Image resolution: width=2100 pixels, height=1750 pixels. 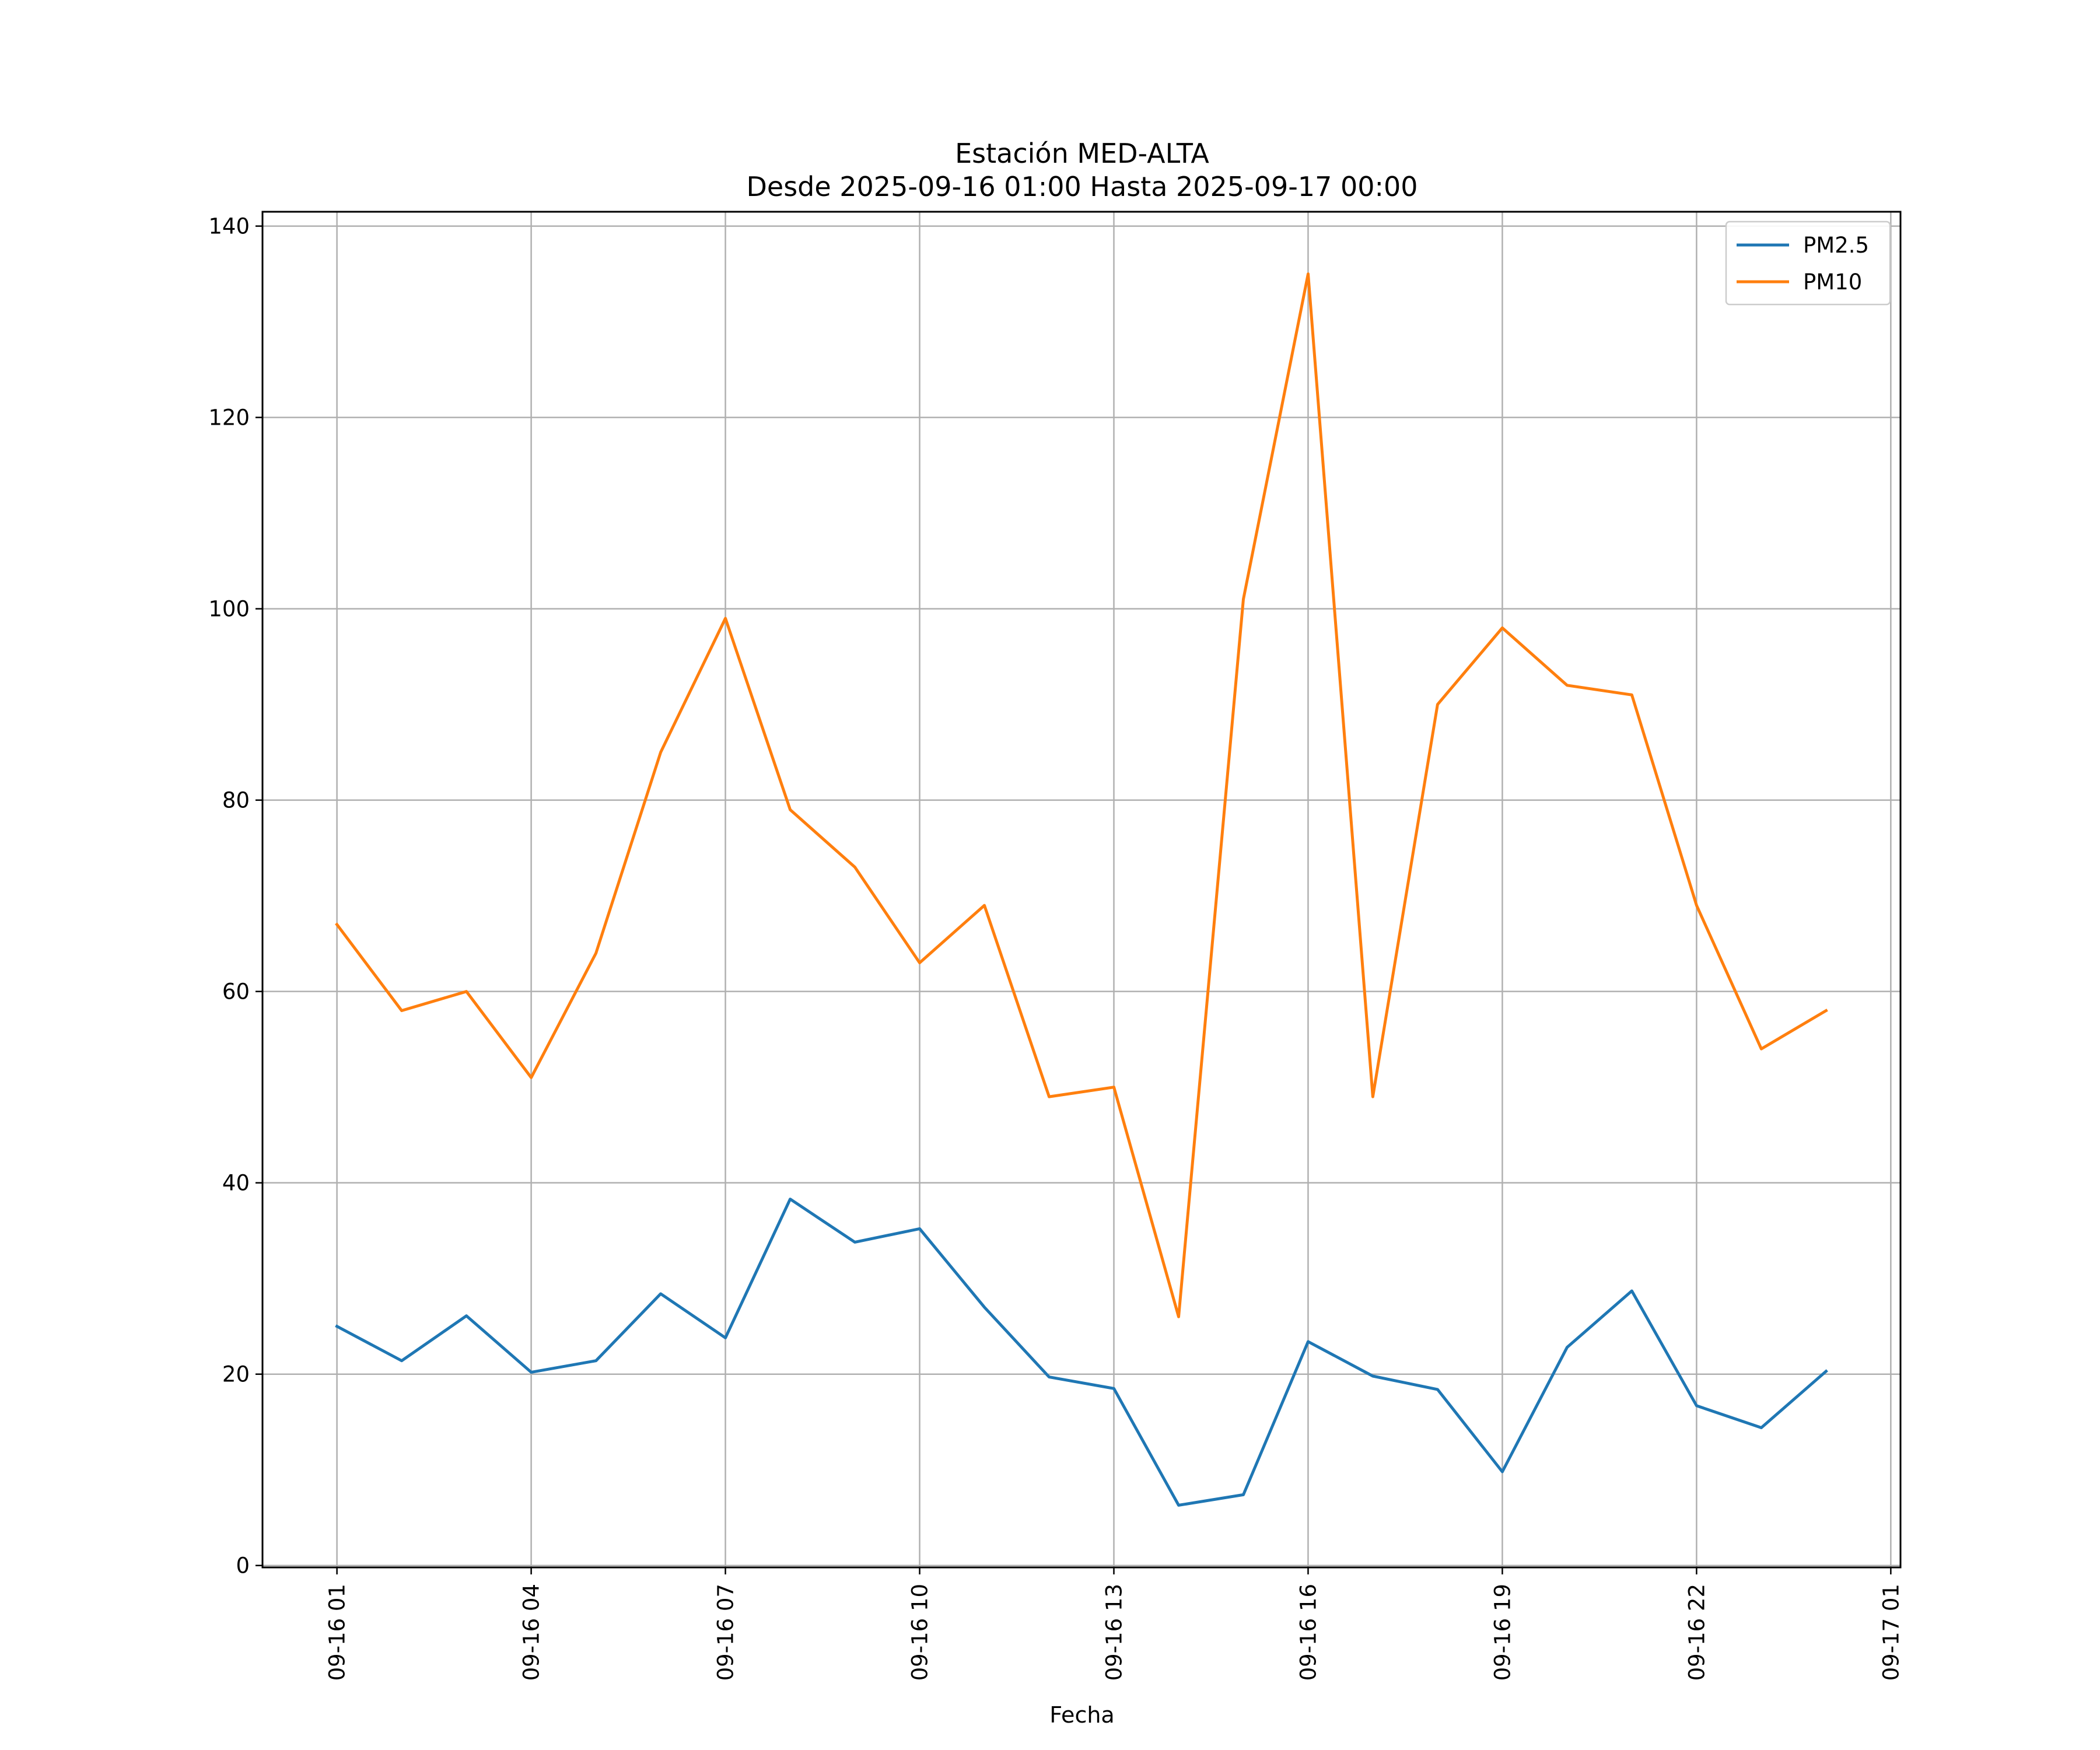 What do you see at coordinates (229, 417) in the screenshot?
I see `y-tick-label: 120` at bounding box center [229, 417].